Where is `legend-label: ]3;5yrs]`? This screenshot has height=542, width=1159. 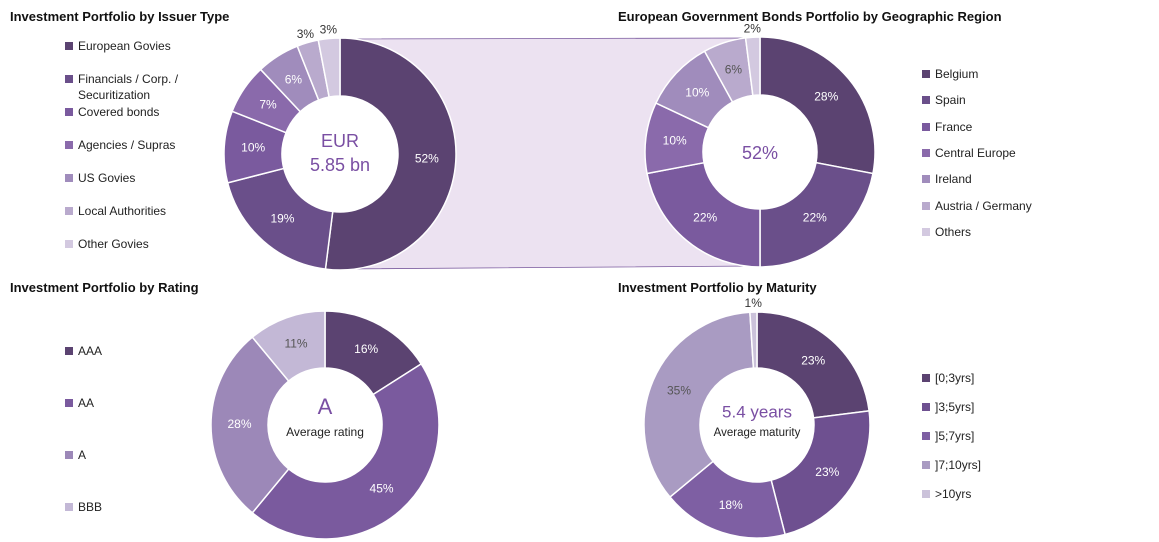 legend-label: ]3;5yrs] is located at coordinates (955, 407).